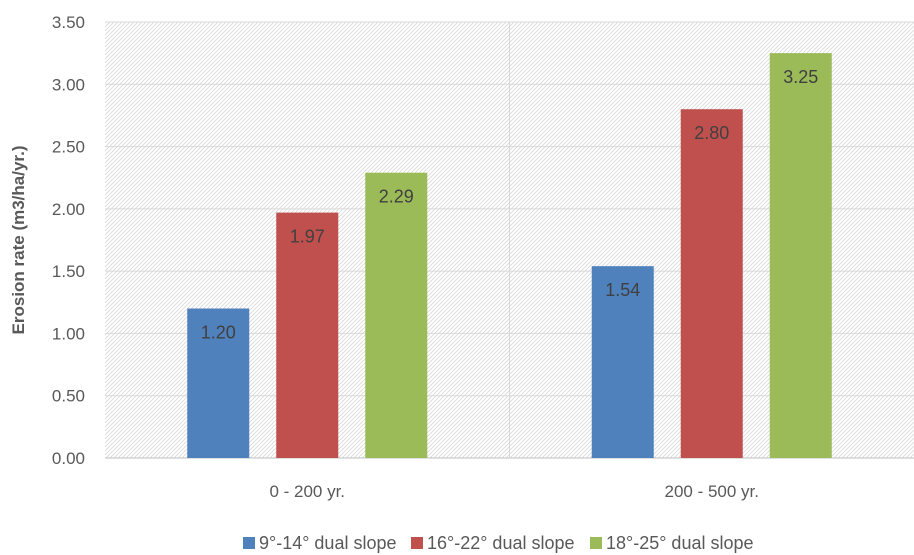 Image resolution: width=914 pixels, height=555 pixels. Describe the element at coordinates (307, 237) in the screenshot. I see `data-label: 1.97` at that location.